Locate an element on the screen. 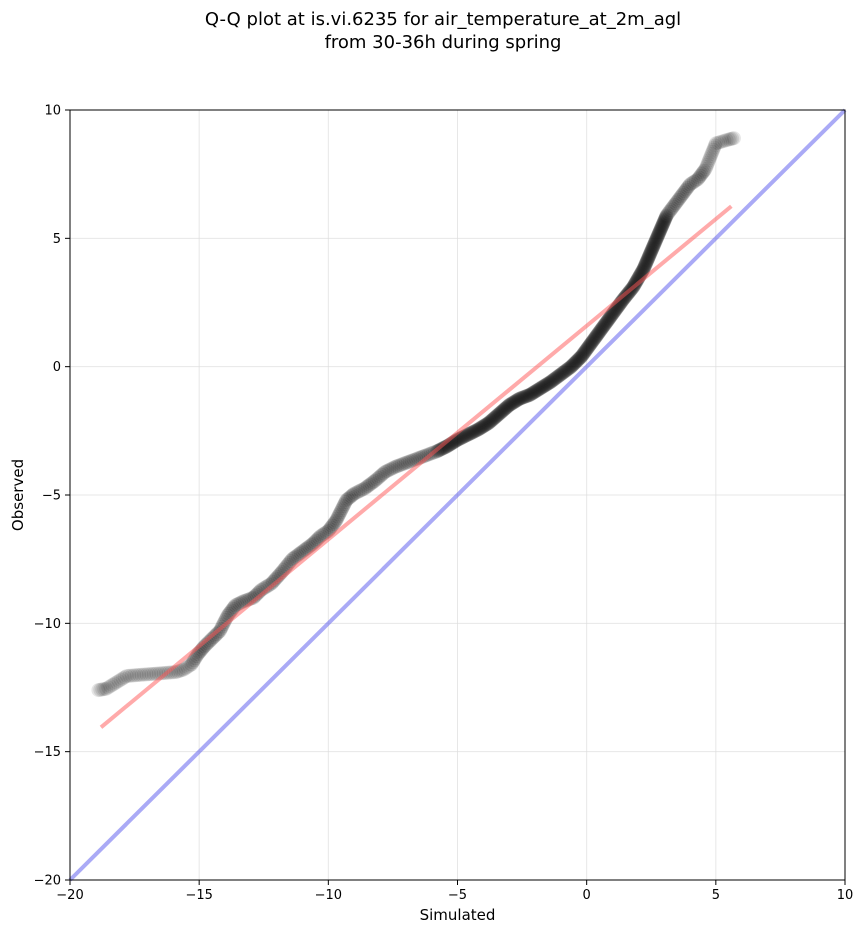 The height and width of the screenshot is (934, 862). x-tick-label-6: 10 is located at coordinates (845, 895).